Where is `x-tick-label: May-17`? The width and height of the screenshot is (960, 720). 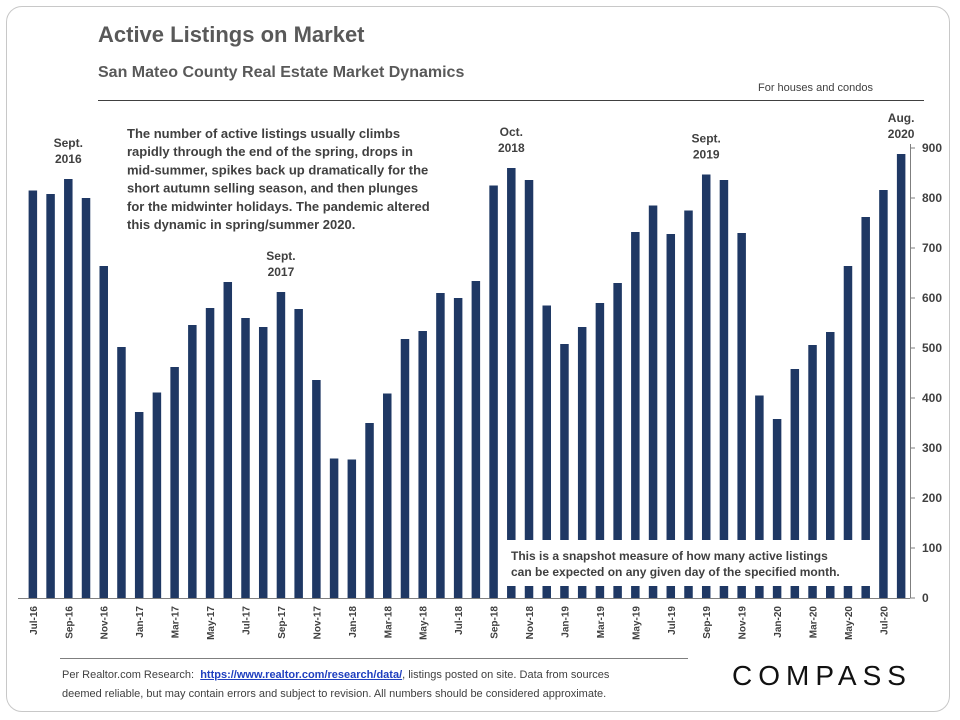 x-tick-label: May-17 is located at coordinates (211, 623).